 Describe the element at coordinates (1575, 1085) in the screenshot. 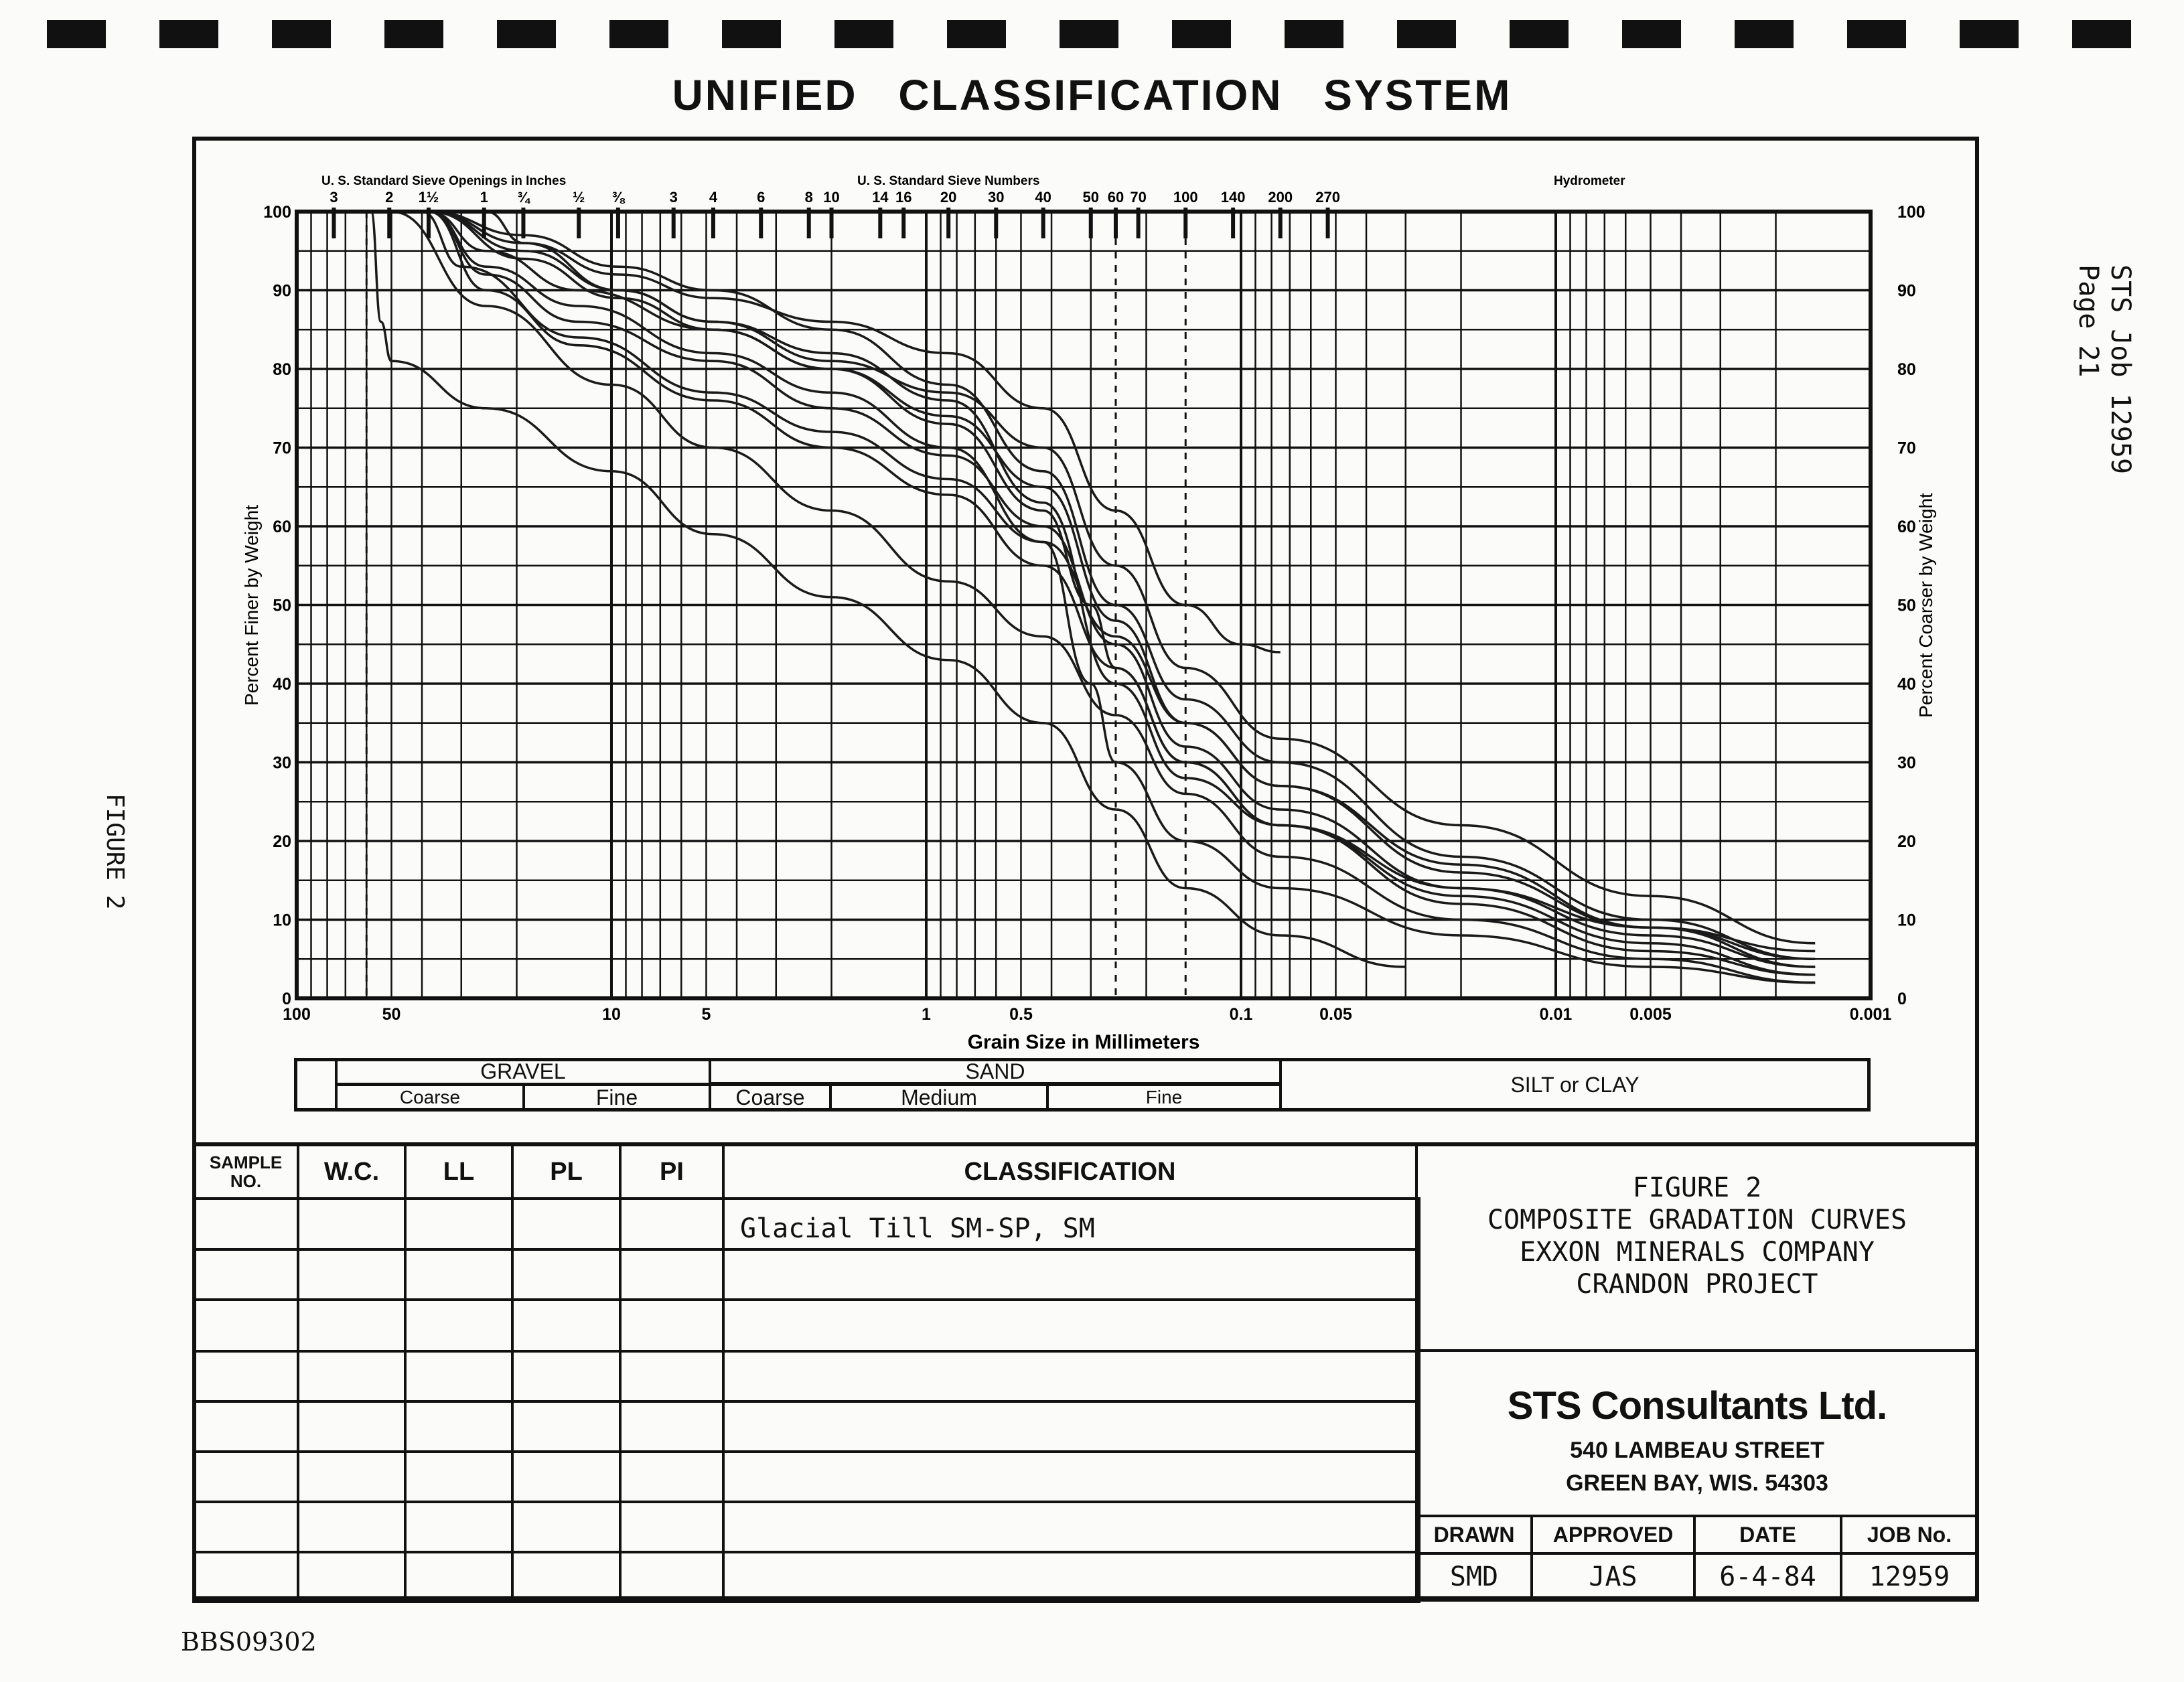

I see `silt-clay-label: SILT or CLAY` at that location.